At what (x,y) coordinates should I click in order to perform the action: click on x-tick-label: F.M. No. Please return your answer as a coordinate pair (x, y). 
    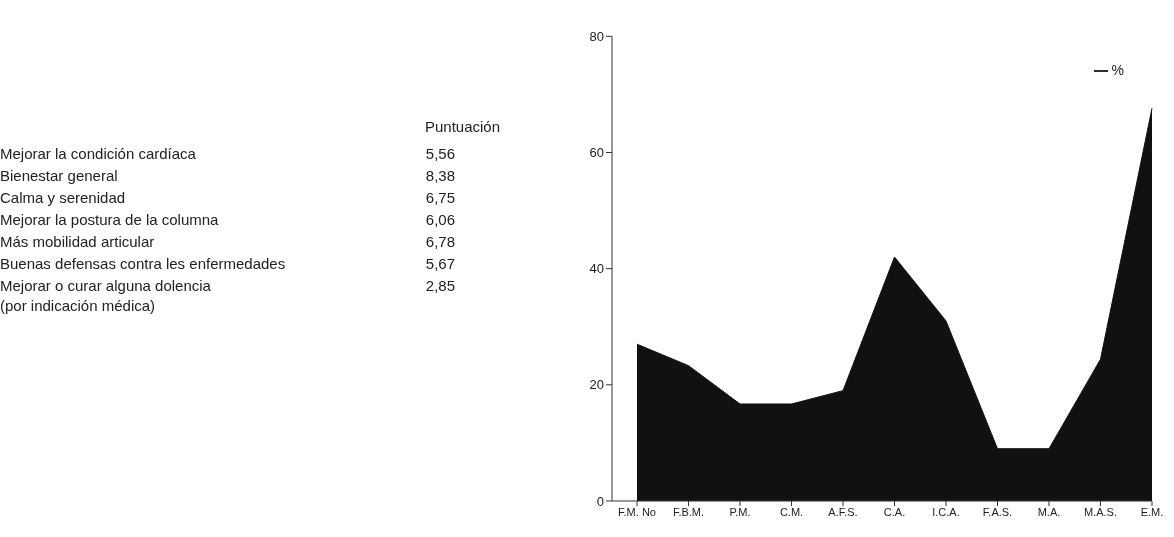
    Looking at the image, I should click on (637, 511).